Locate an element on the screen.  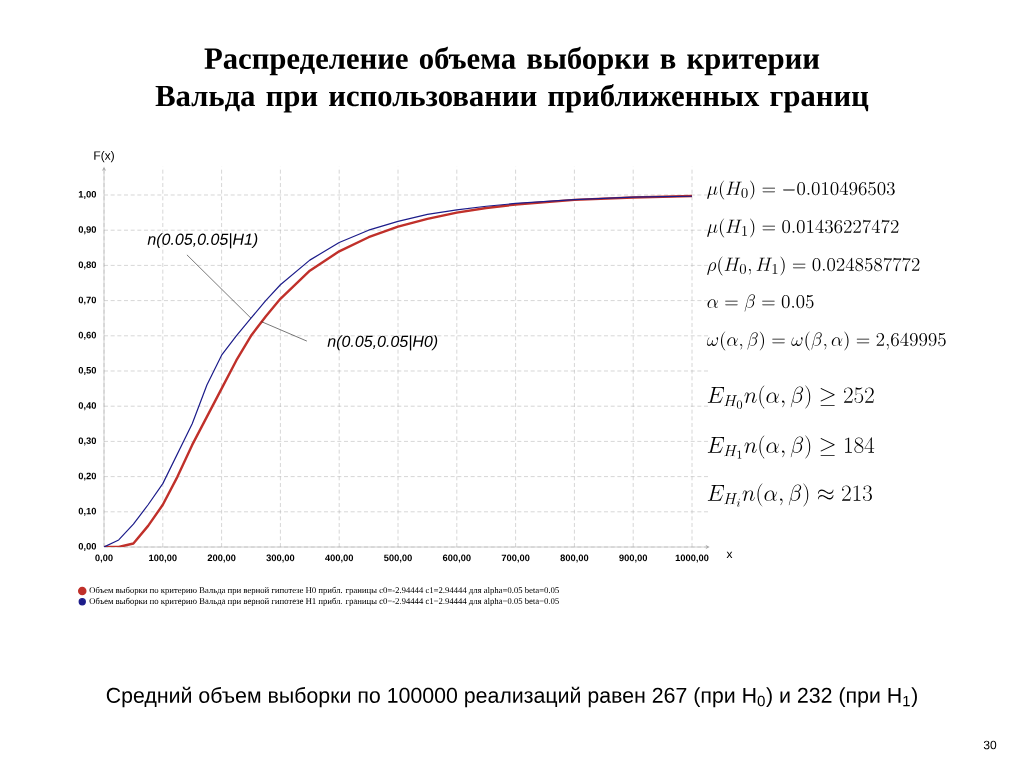
legend-label: Объем выборки по критерию Вальда при верной гипотезе H0 прибл. границы c0=-2.94444 c1=2.94444 для alpha=0.05 beta=0.05 is located at coordinates (324, 590).